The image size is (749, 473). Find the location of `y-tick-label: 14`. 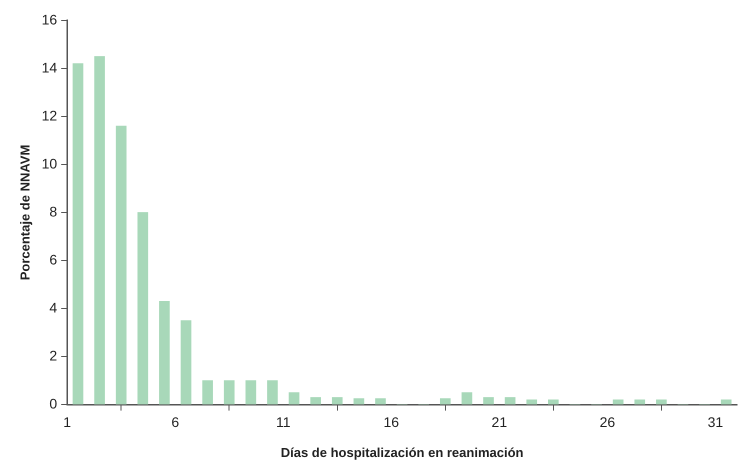

y-tick-label: 14 is located at coordinates (50, 67).